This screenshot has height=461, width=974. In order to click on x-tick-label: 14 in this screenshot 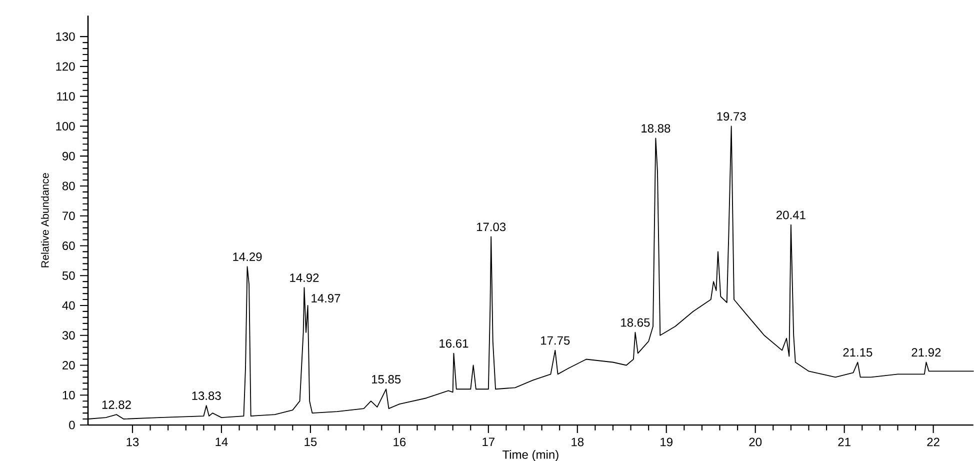, I will do `click(222, 442)`.